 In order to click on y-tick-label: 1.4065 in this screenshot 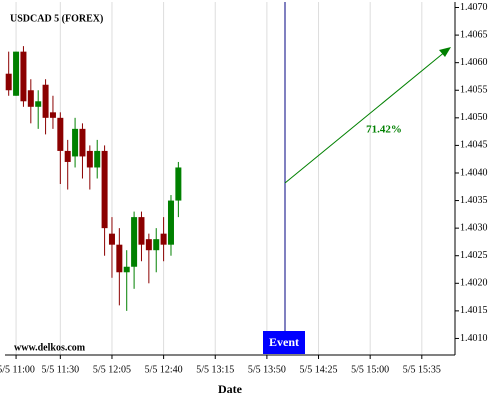, I will do `click(474, 34)`.